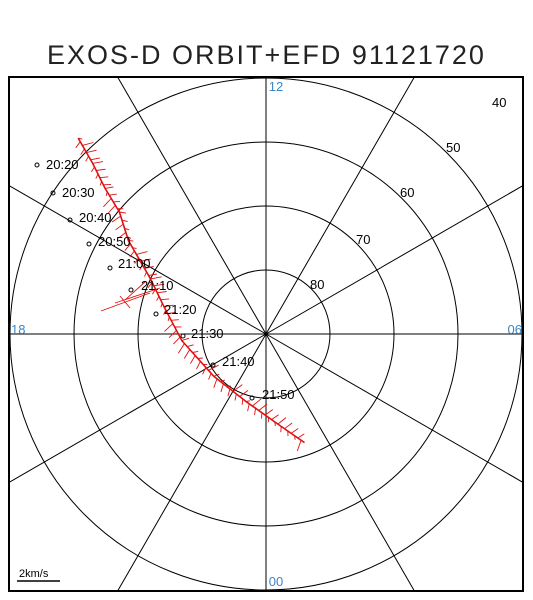  Describe the element at coordinates (238, 361) in the screenshot. I see `time-label-2140: 21:40` at that location.